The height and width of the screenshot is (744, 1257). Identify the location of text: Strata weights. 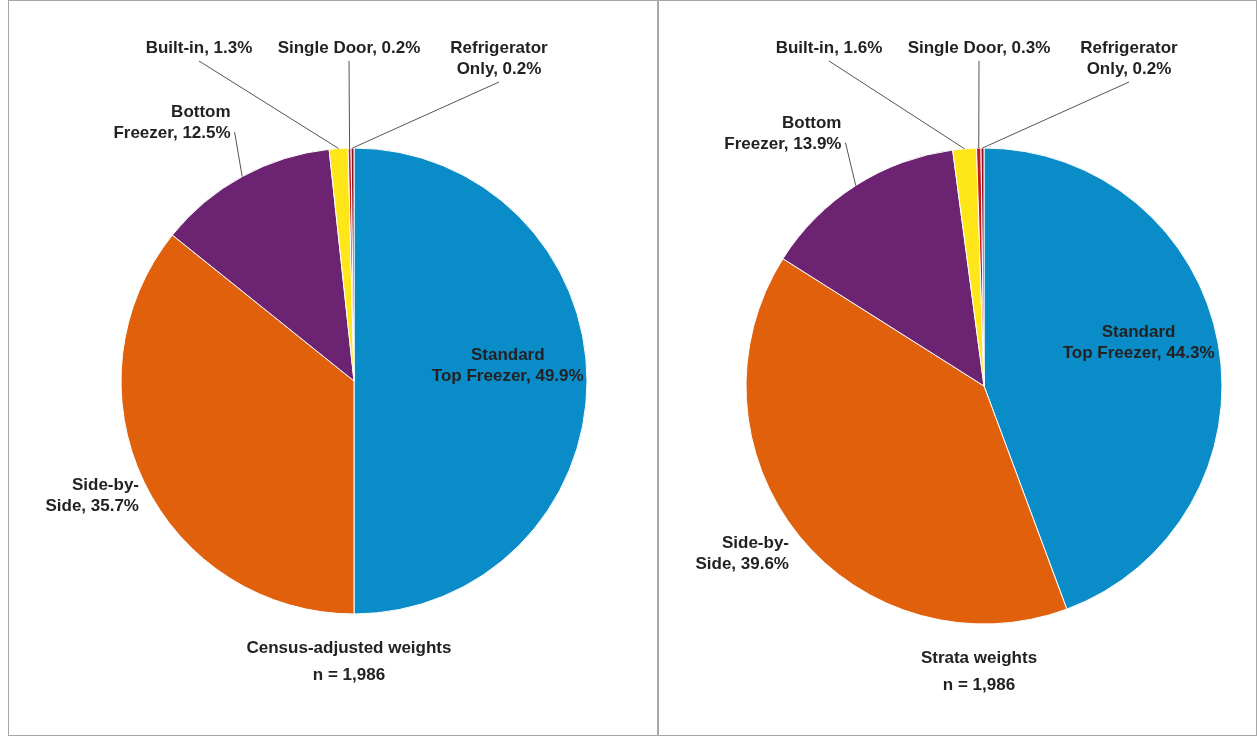
(979, 658).